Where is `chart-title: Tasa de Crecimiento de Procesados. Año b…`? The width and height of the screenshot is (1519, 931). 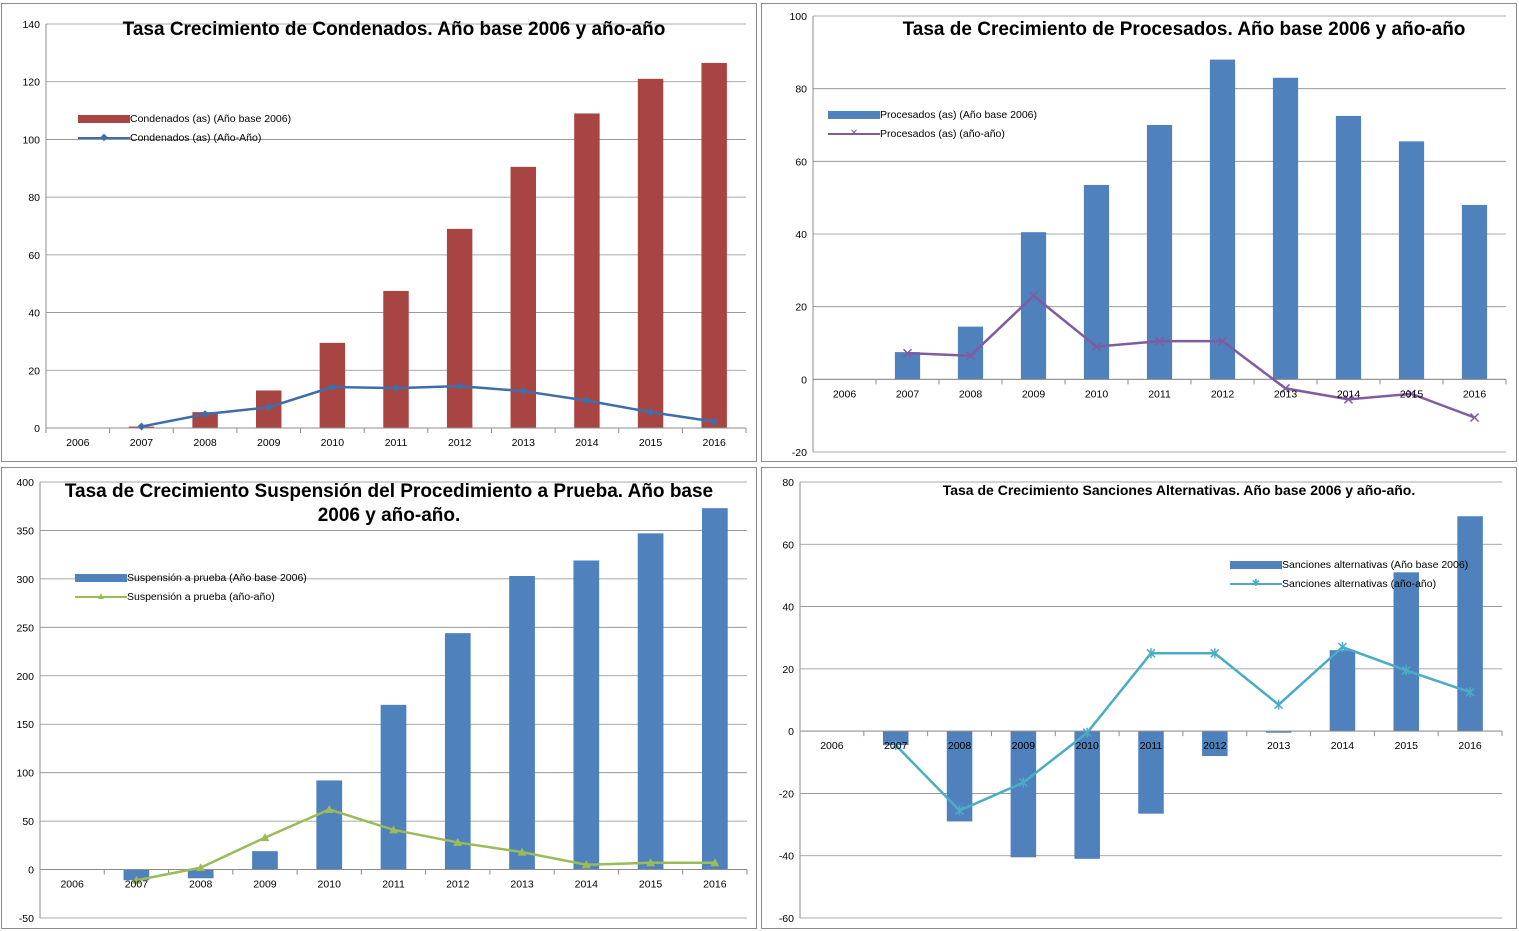 chart-title: Tasa de Crecimiento de Procesados. Año b… is located at coordinates (1184, 29).